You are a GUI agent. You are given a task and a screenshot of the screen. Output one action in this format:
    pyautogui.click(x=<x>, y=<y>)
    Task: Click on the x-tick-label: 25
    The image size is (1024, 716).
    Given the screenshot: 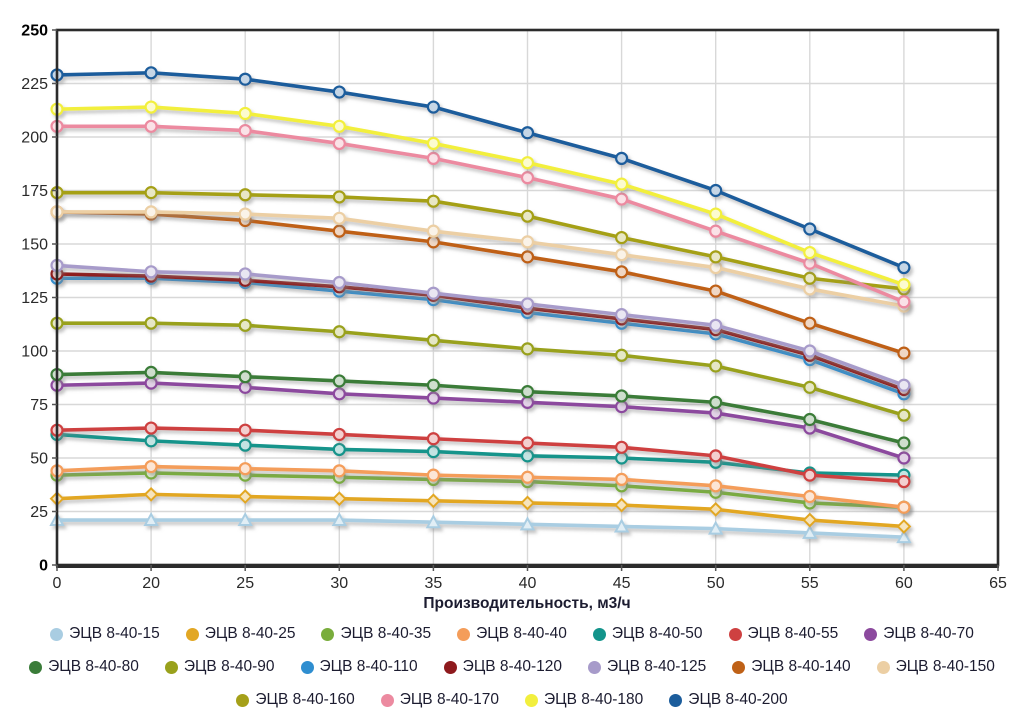 What is the action you would take?
    pyautogui.click(x=245, y=583)
    